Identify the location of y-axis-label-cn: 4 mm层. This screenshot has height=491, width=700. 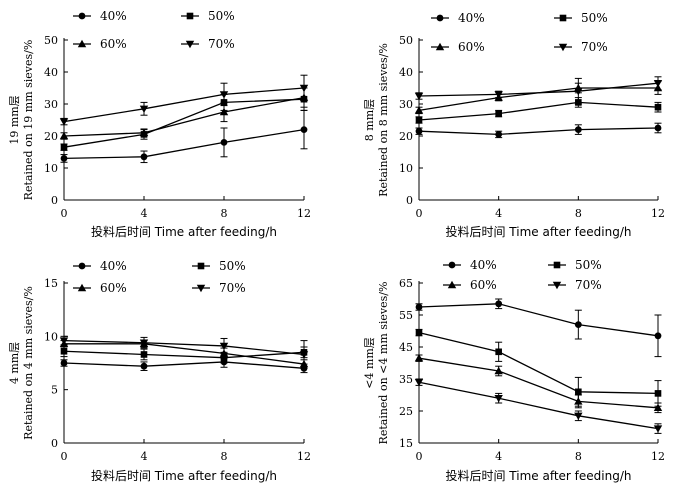
(14, 363).